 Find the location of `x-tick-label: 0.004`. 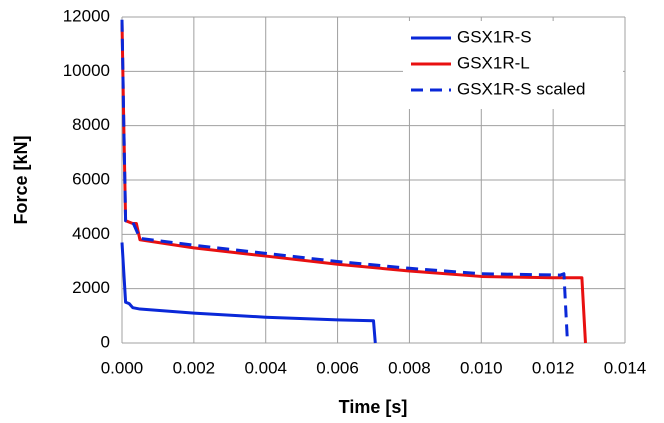

x-tick-label: 0.004 is located at coordinates (265, 367).